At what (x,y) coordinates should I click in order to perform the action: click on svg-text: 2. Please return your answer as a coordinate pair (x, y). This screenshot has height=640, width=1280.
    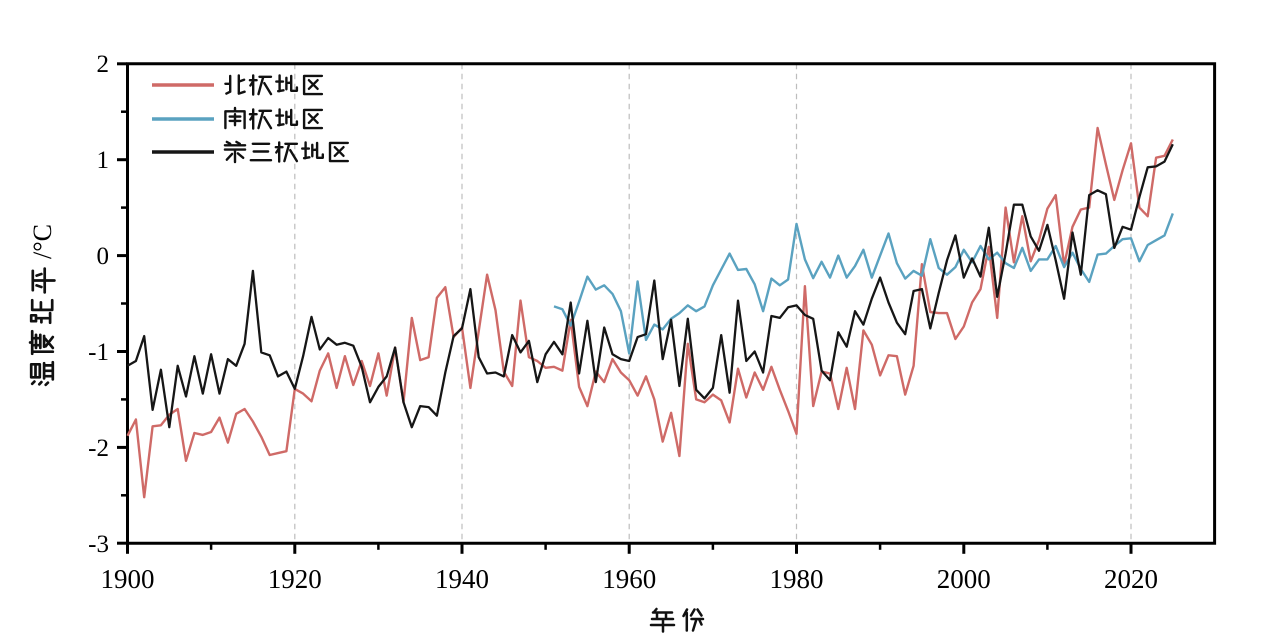
    Looking at the image, I should click on (103, 64).